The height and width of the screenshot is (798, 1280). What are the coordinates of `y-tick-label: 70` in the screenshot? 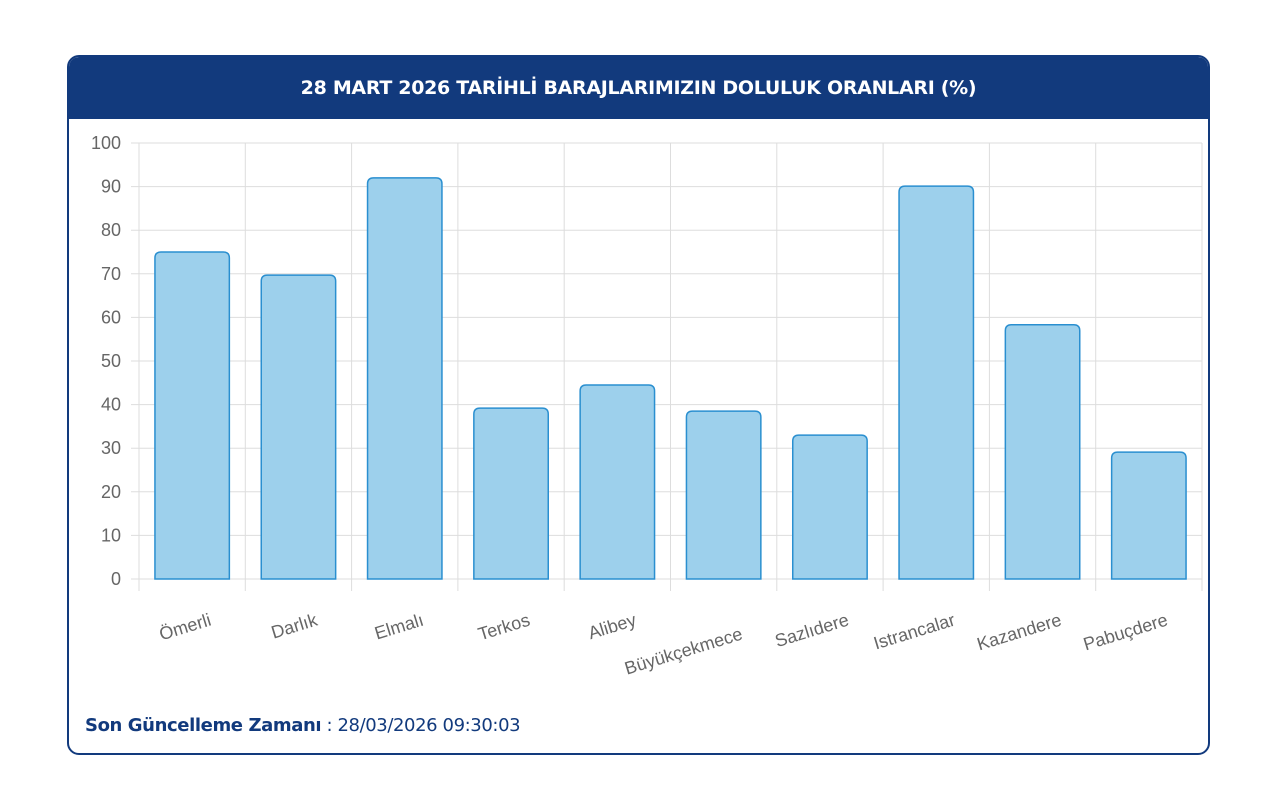 It's located at (111, 274).